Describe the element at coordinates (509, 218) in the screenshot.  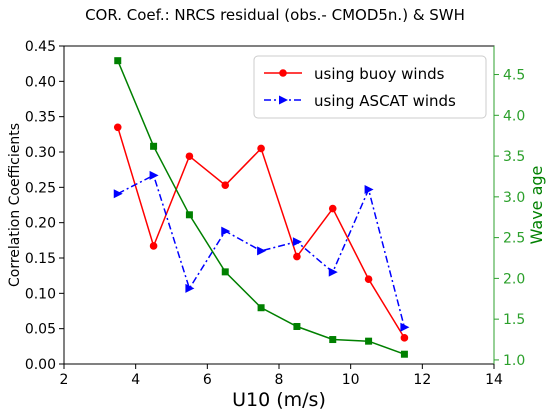
I see `y-axis-right-ticks: 1.0 1.5 2.0 2.5 3.0 3.5 4.0 4.5` at that location.